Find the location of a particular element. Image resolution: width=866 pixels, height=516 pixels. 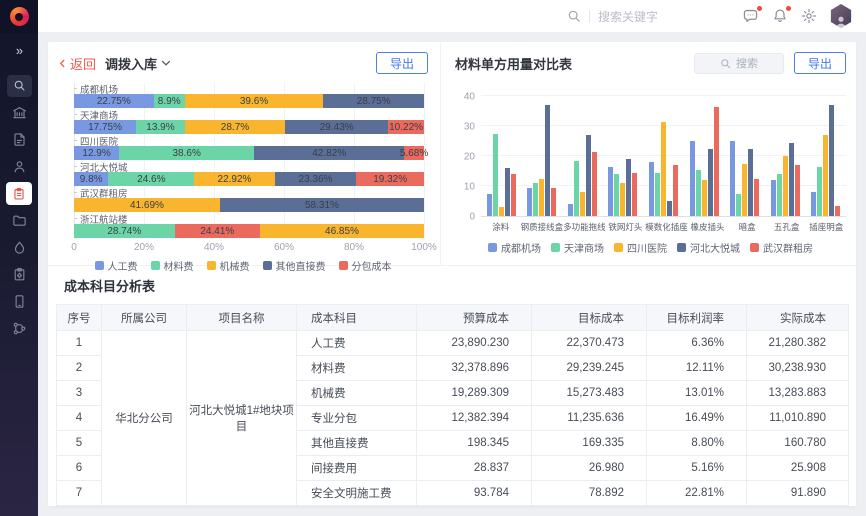

bar-segment-value: 28.74% is located at coordinates (124, 231).